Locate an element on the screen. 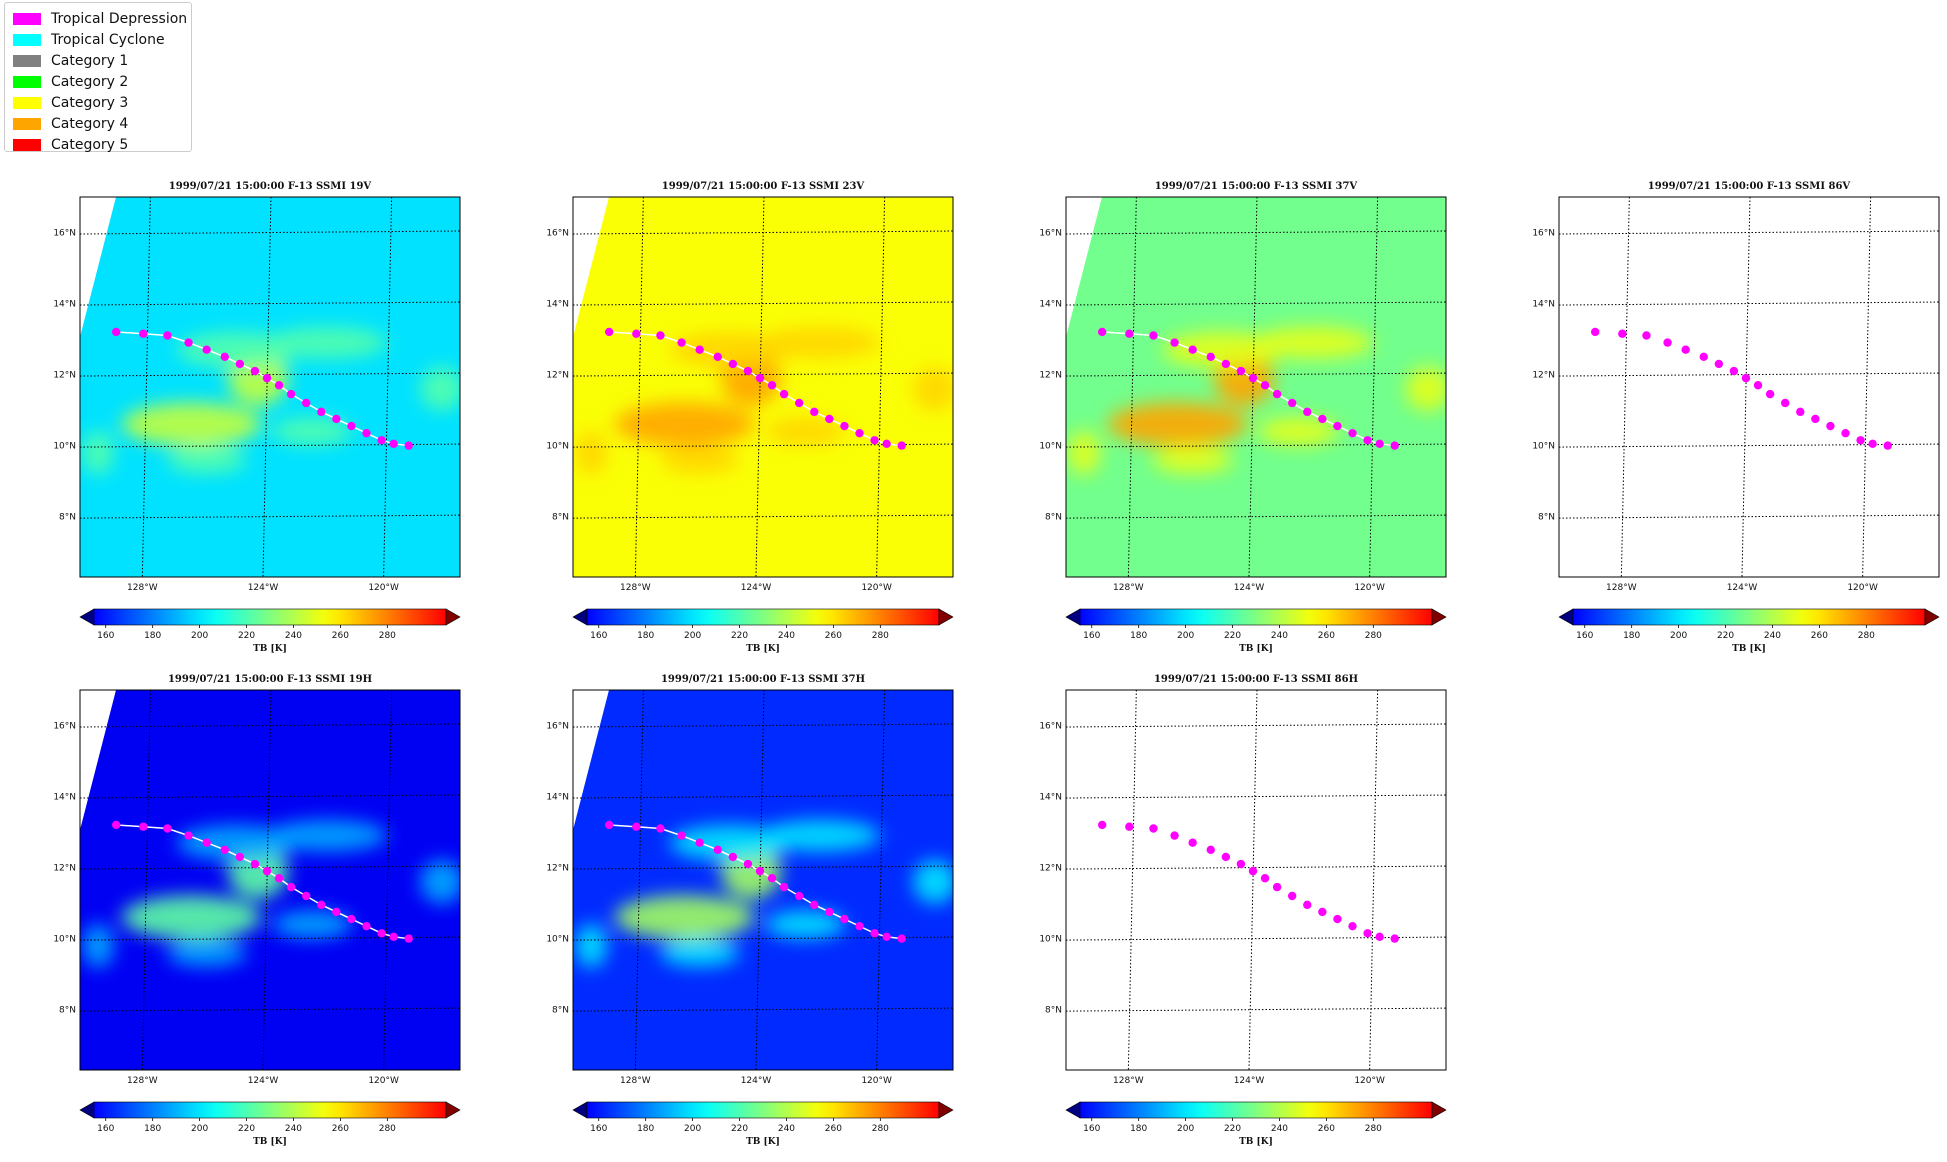 The image size is (1947, 1162). colorbar-label: TB [K] is located at coordinates (763, 1142).